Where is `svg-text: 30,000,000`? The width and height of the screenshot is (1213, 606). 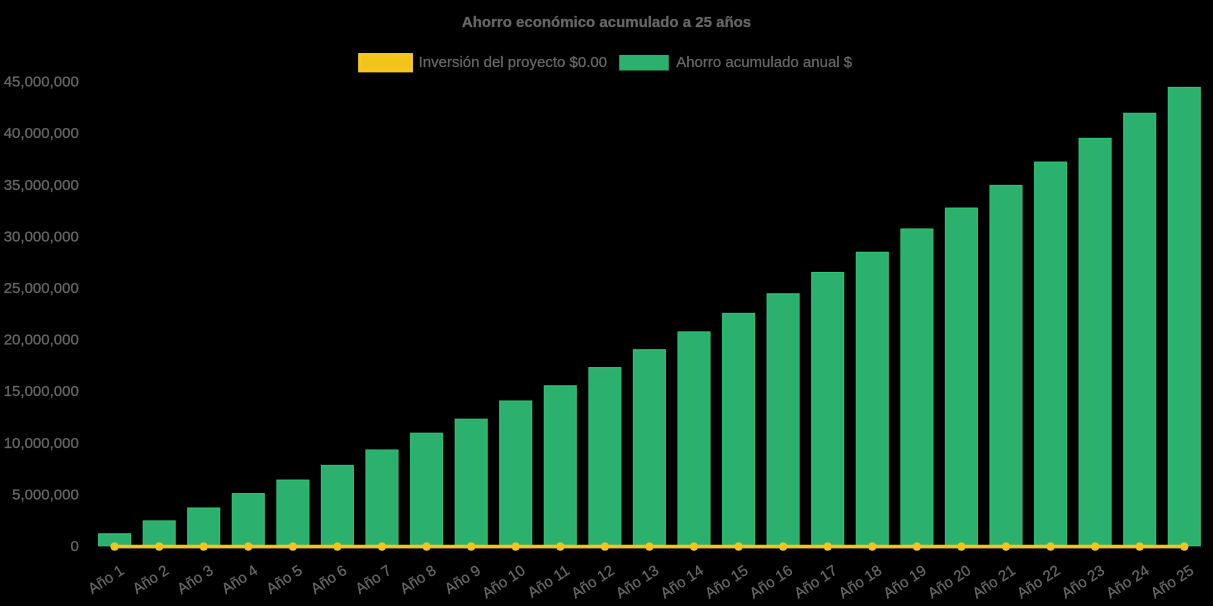
svg-text: 30,000,000 is located at coordinates (41, 236).